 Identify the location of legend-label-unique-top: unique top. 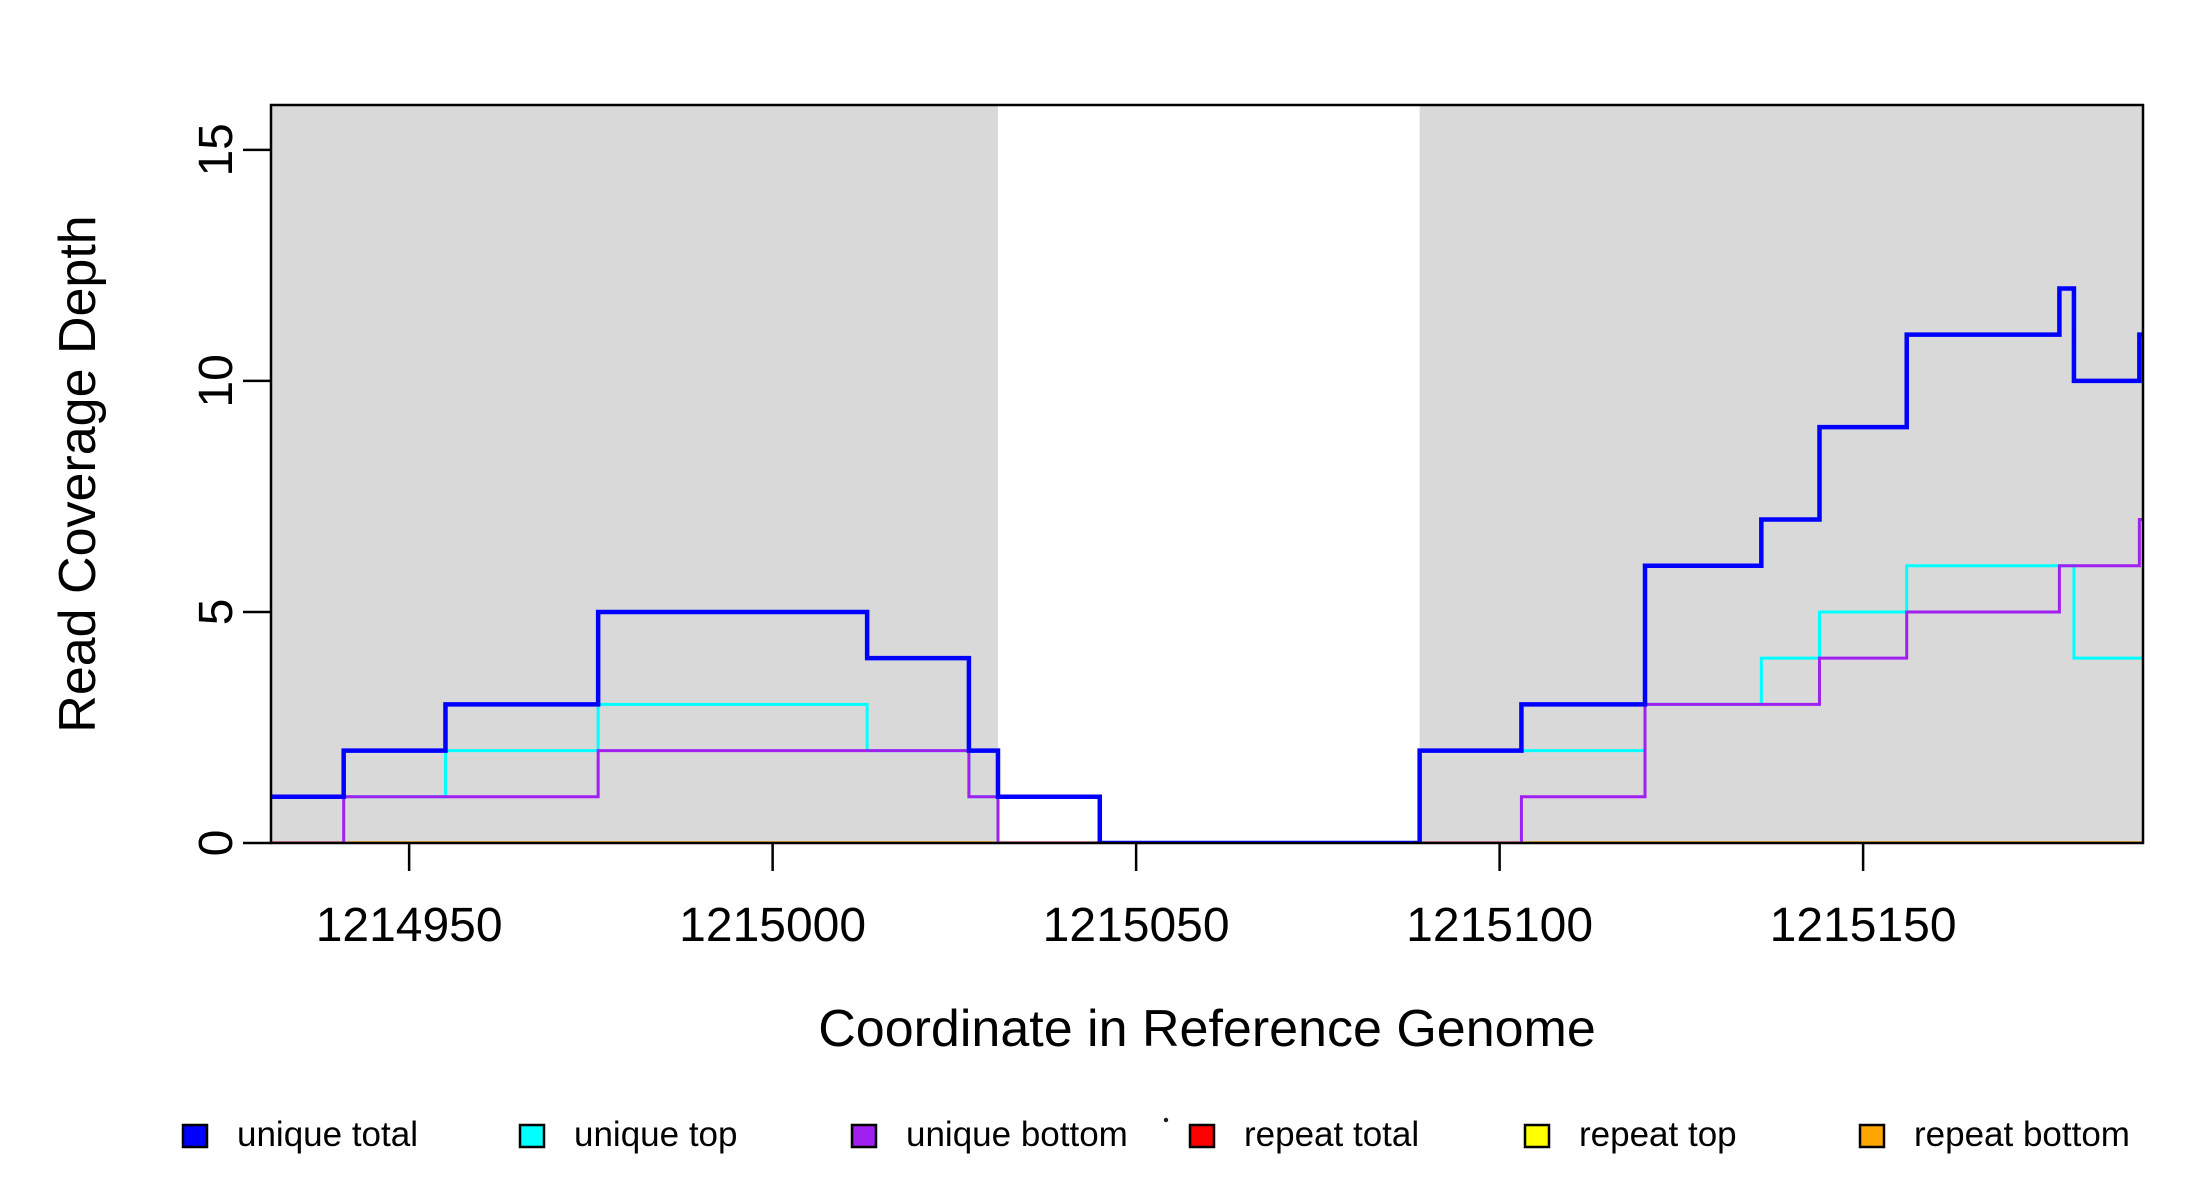
(655, 1134).